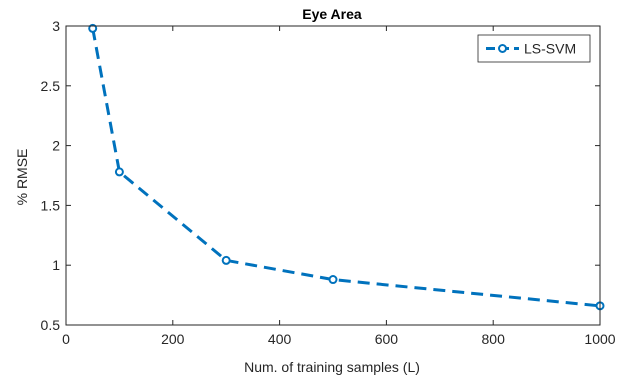  I want to click on y-axis-label: % RMSE, so click(22, 177).